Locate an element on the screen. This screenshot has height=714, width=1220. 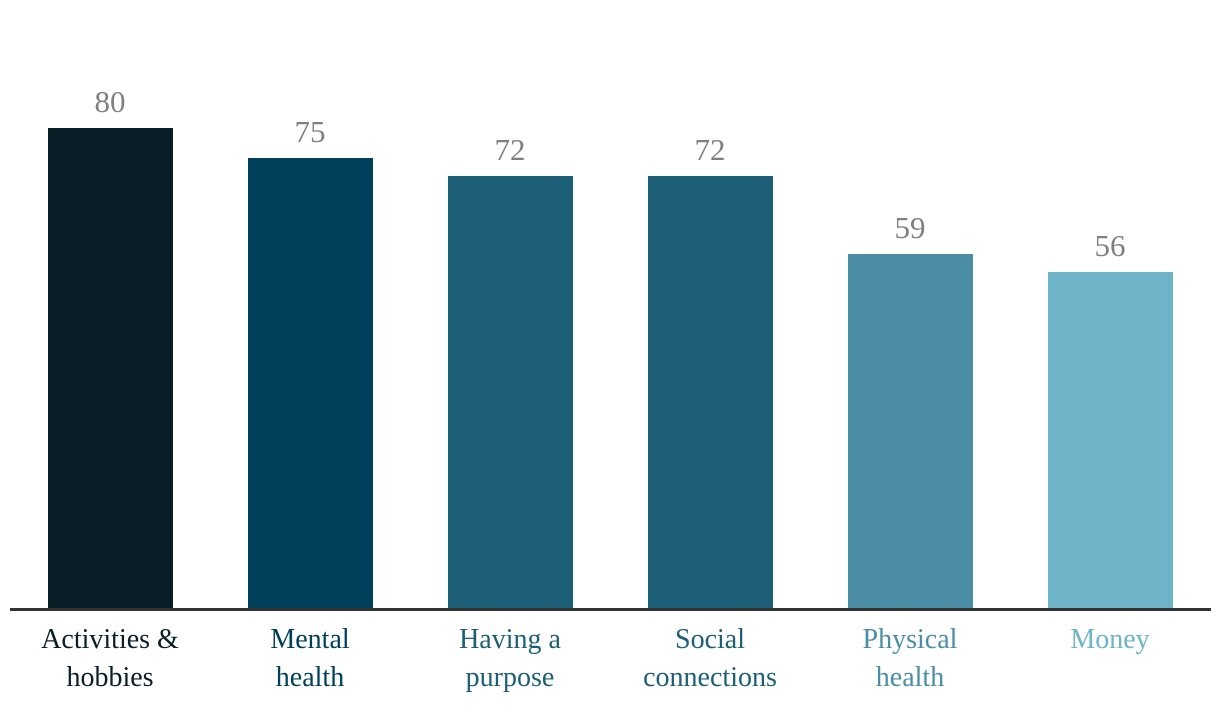
bar-value-label: 75 is located at coordinates (310, 131).